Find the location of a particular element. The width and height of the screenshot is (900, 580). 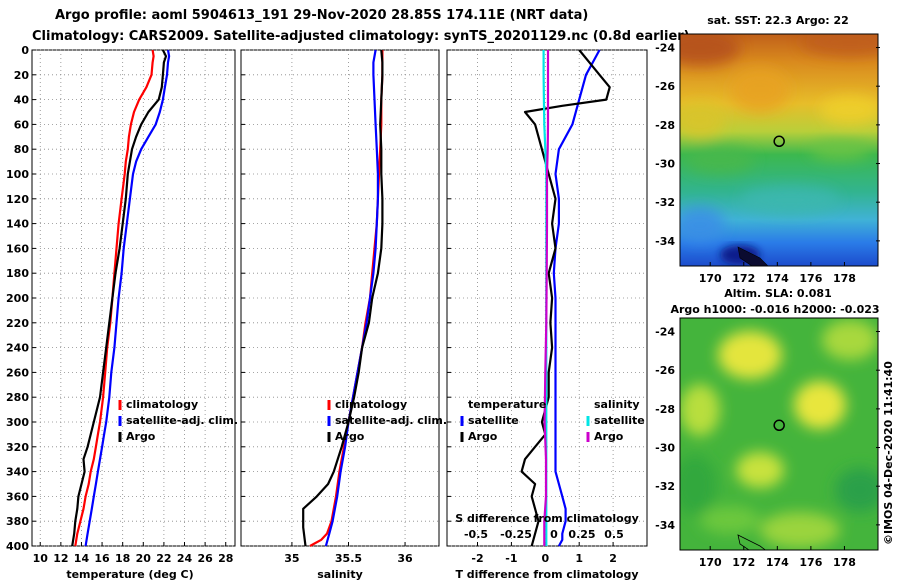

legend-argo: Argo is located at coordinates (350, 436).